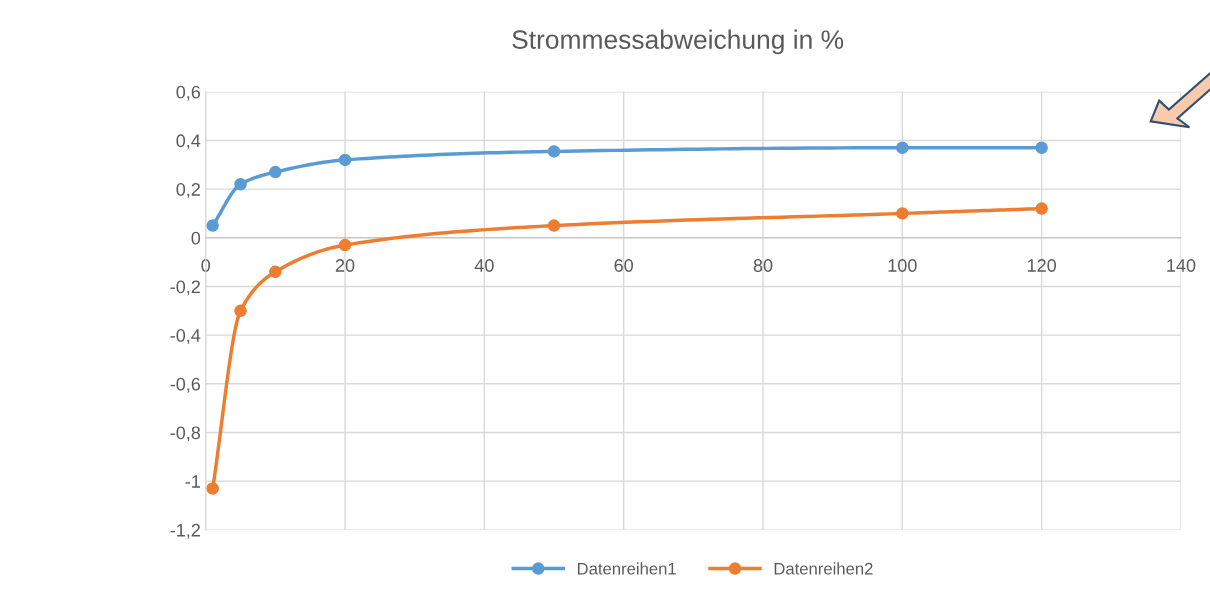 The image size is (1210, 592). I want to click on x-tick-label: 80, so click(763, 265).